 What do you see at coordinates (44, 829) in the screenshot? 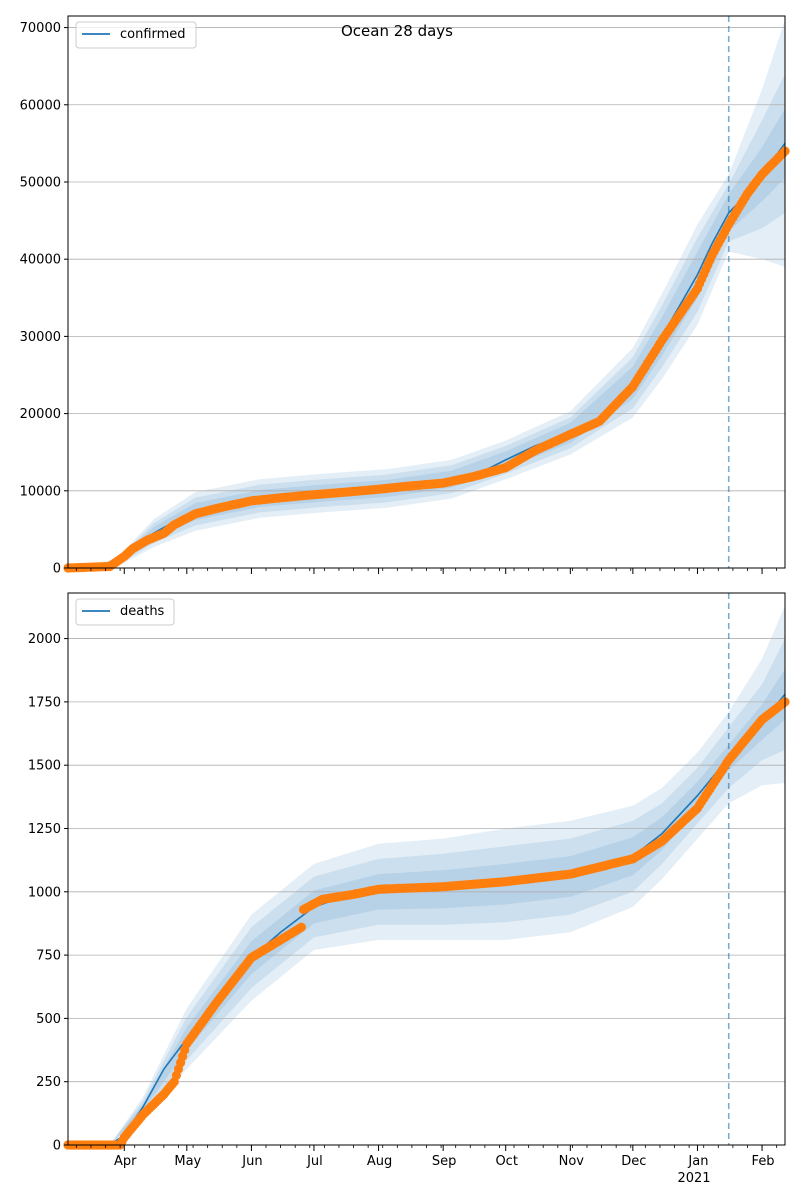
I see `deaths-y-tick-label: 1250` at bounding box center [44, 829].